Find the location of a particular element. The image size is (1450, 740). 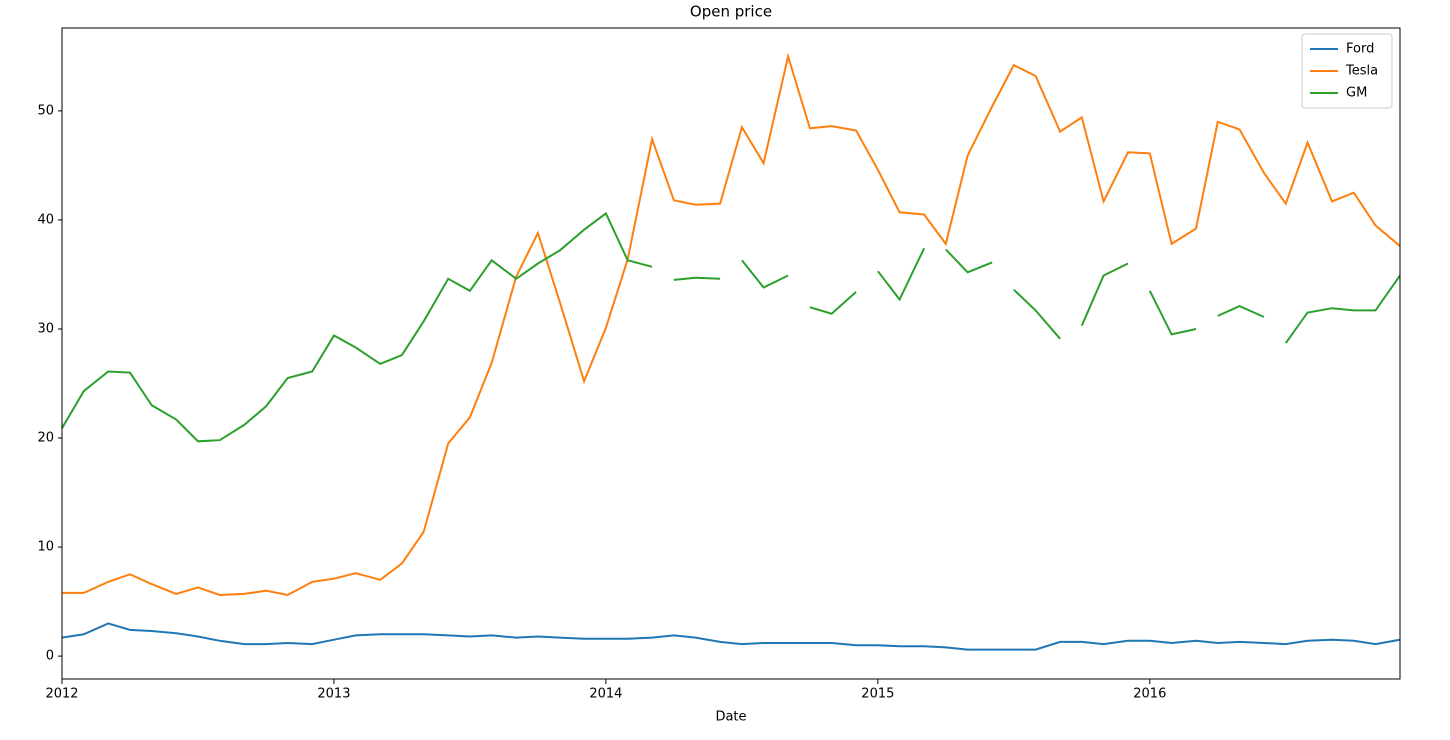

legend-label: Ford is located at coordinates (1360, 49).